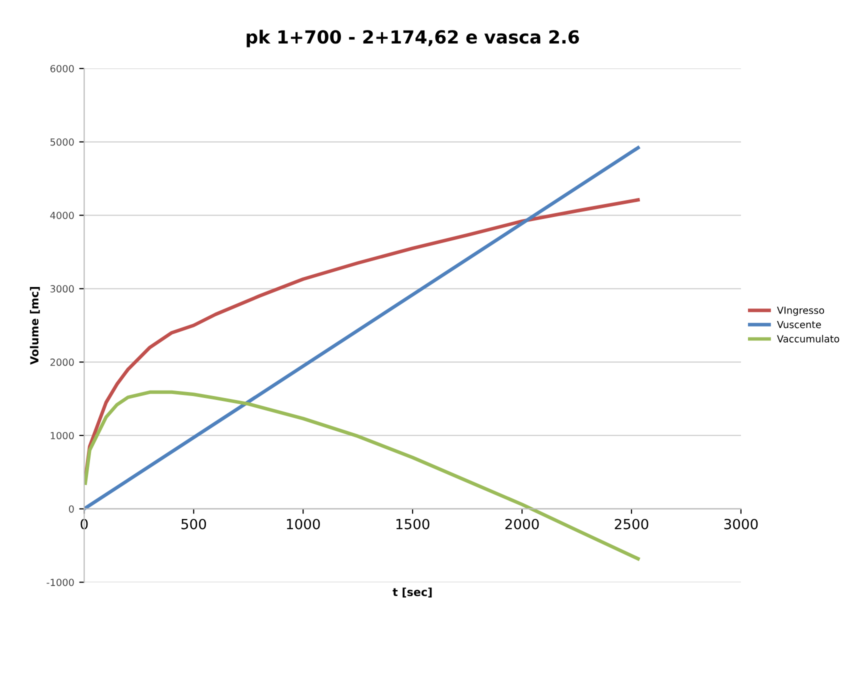 This screenshot has height=685, width=842. What do you see at coordinates (62, 289) in the screenshot?
I see `y-tick-label: 3000` at bounding box center [62, 289].